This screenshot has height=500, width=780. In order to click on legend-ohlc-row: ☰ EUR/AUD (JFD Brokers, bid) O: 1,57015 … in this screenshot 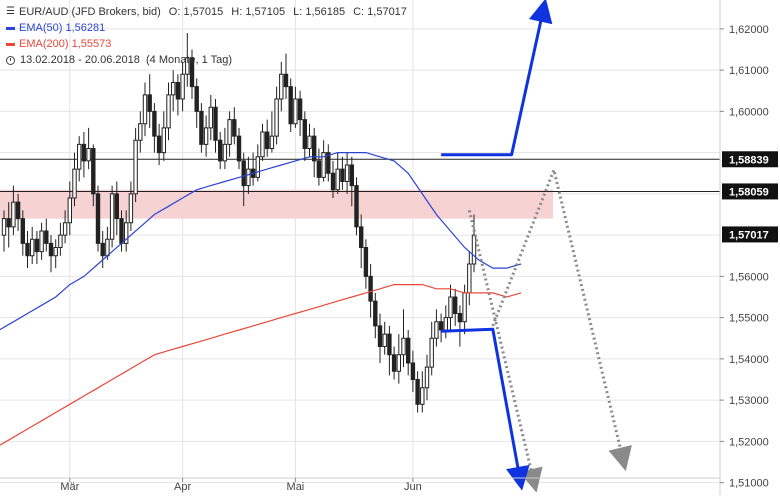, I will do `click(206, 12)`.